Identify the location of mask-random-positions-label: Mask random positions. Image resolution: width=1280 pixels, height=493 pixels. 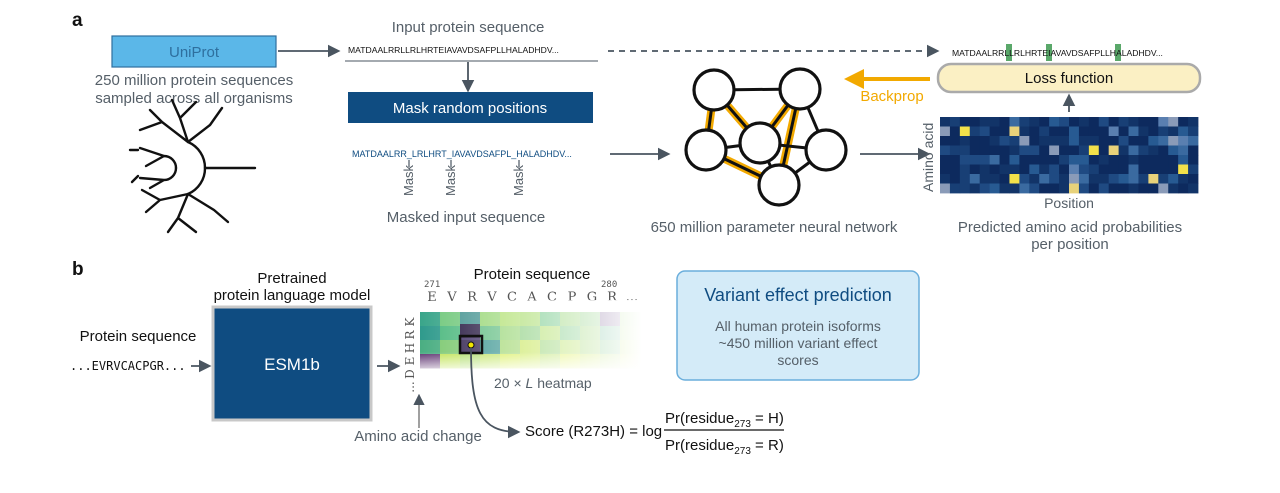
(470, 108).